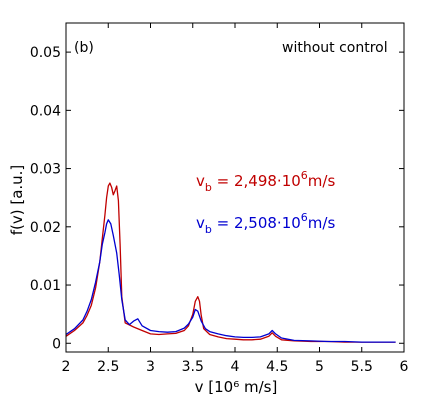  What do you see at coordinates (150, 367) in the screenshot?
I see `x-tick-label: 3` at bounding box center [150, 367].